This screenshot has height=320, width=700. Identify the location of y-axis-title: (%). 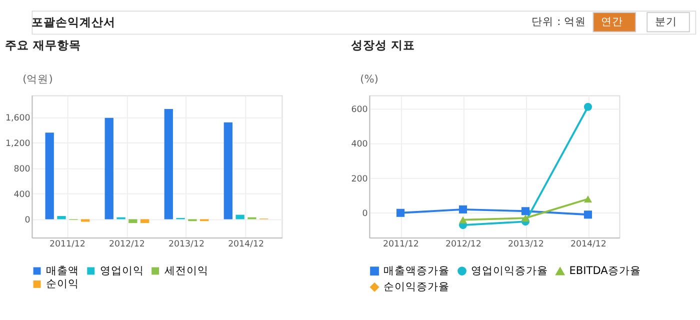
(369, 79).